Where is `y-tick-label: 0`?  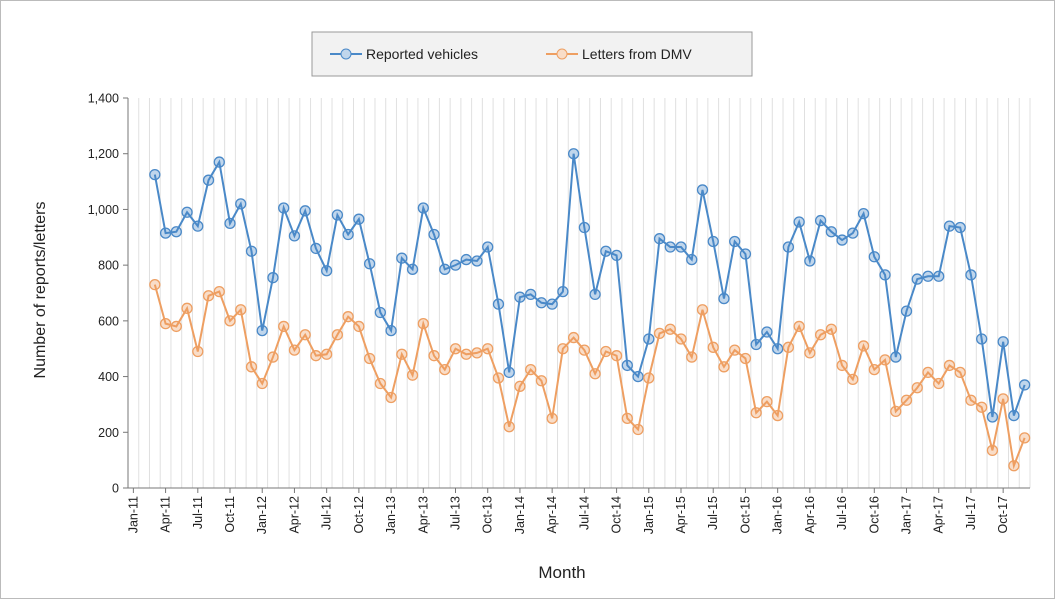
y-tick-label: 0 is located at coordinates (115, 489).